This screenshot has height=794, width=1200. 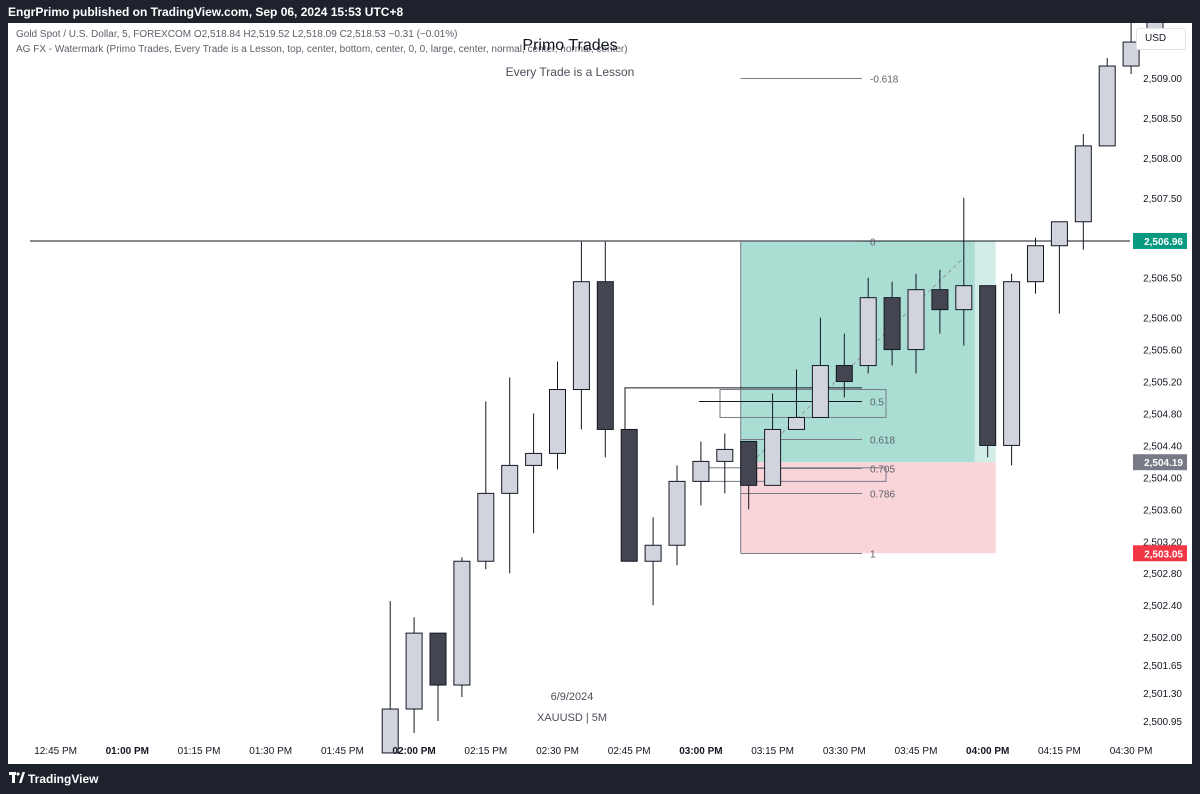 What do you see at coordinates (700, 751) in the screenshot?
I see `x-tick-label: 03:00 PM` at bounding box center [700, 751].